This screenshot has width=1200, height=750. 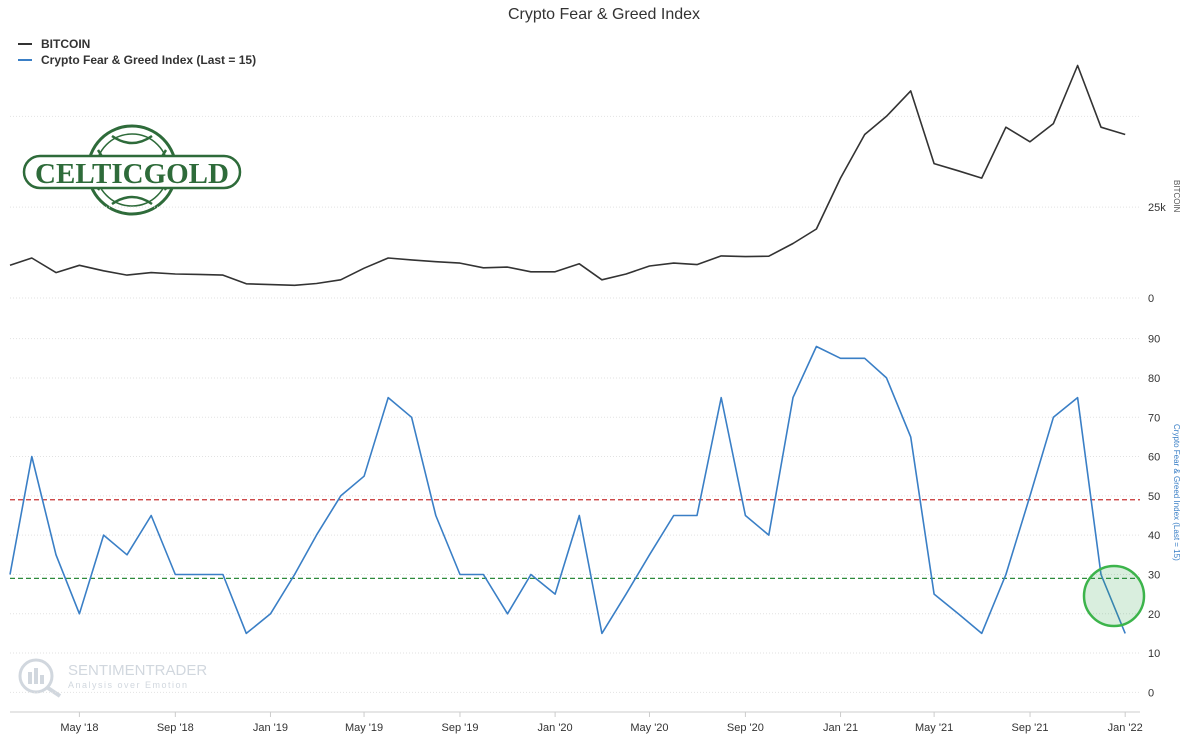 I want to click on y-tick-label-fear-greed: 40, so click(x=1154, y=536).